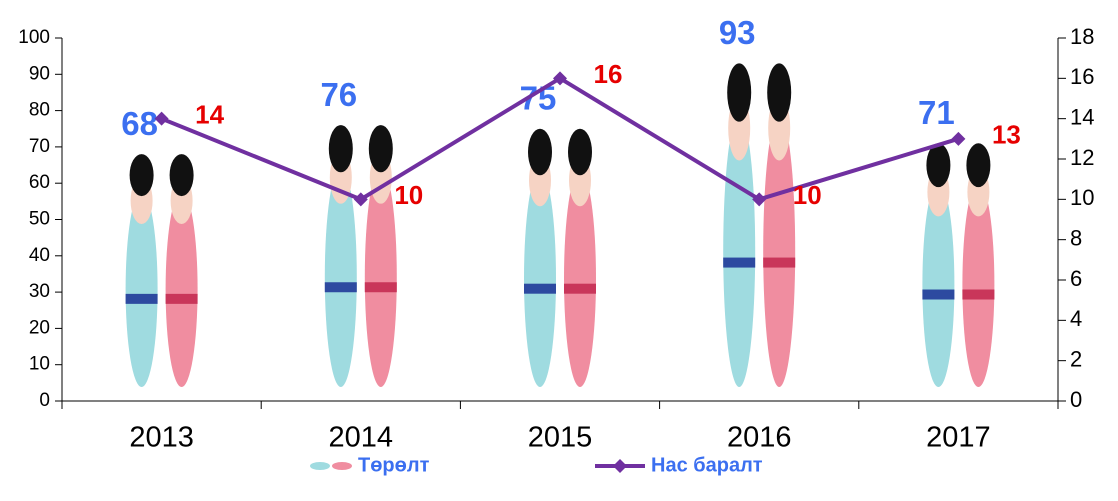 Image resolution: width=1118 pixels, height=501 pixels. Describe the element at coordinates (737, 32) in the screenshot. I see `value-label: 93` at that location.